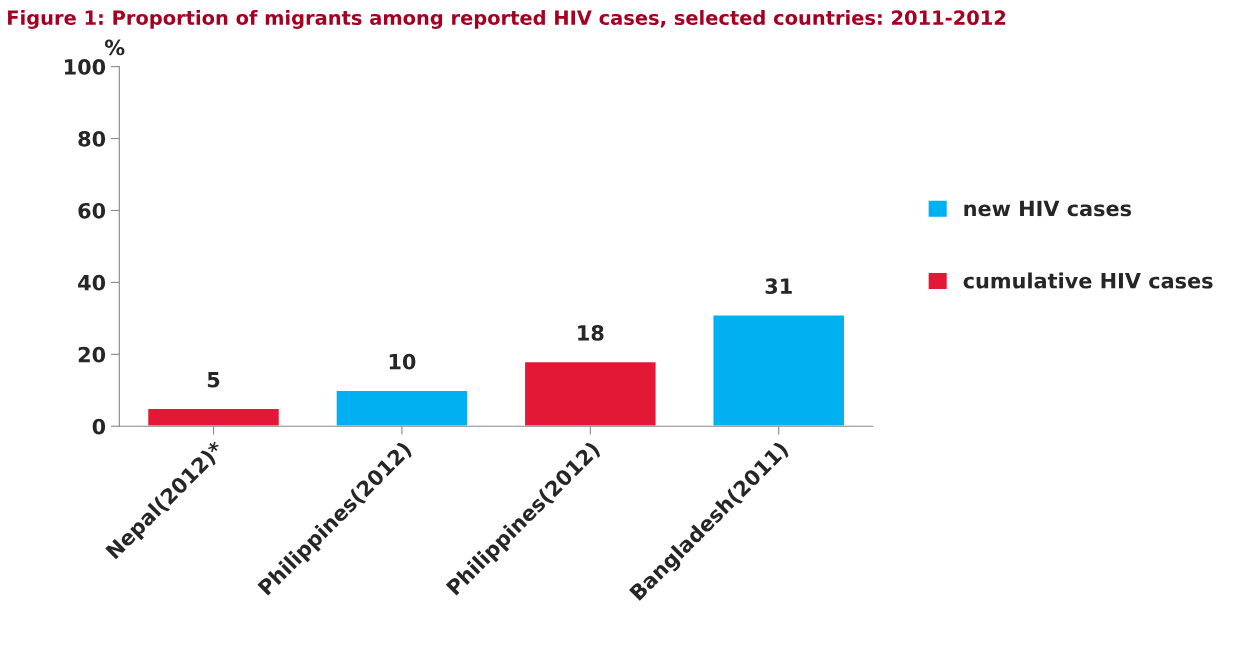 The image size is (1256, 666). What do you see at coordinates (507, 19) in the screenshot?
I see `chart-title: Figure 1: Proportion of migrants among reported HIV cases, selected countries: 2011-2012` at bounding box center [507, 19].